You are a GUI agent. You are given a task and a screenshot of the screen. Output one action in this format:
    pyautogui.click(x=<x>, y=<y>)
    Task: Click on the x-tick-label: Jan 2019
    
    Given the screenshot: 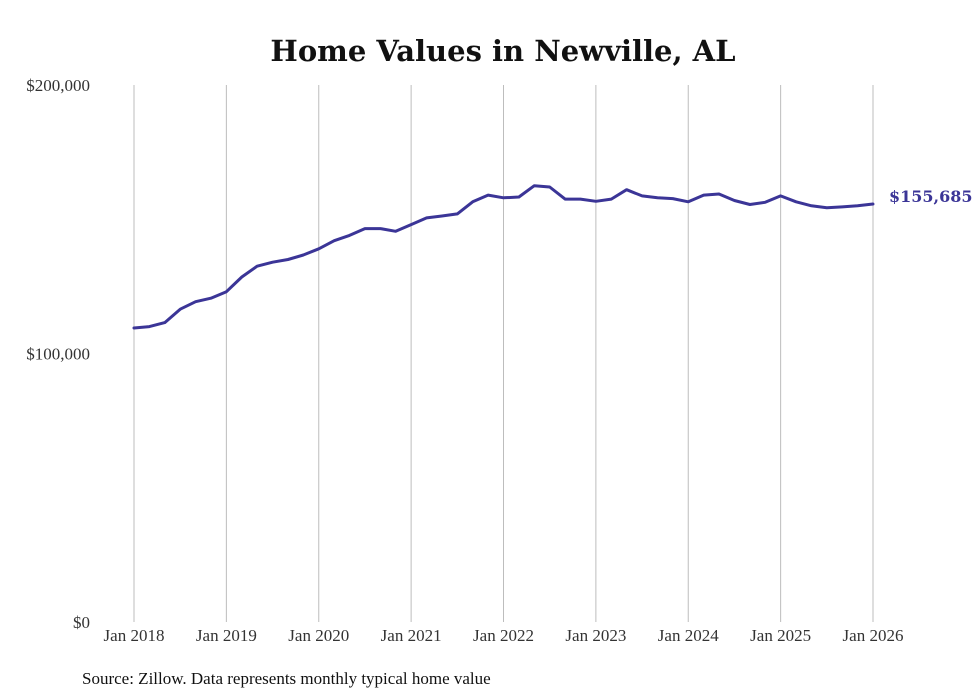 What is the action you would take?
    pyautogui.click(x=226, y=635)
    